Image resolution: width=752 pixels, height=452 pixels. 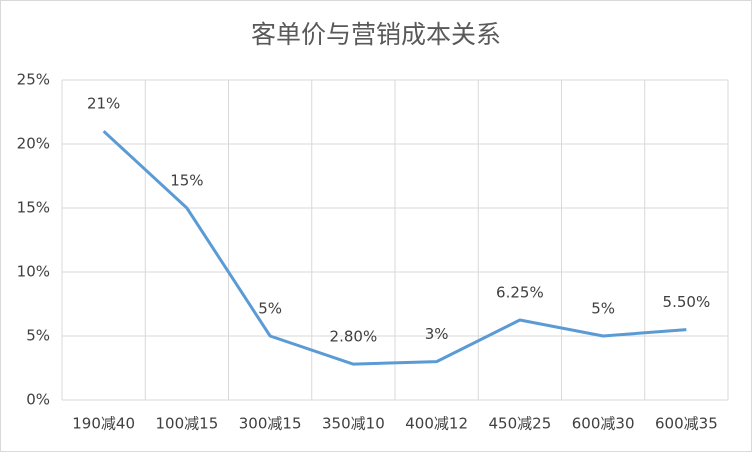 I want to click on data-label: 21%, so click(x=103, y=104).